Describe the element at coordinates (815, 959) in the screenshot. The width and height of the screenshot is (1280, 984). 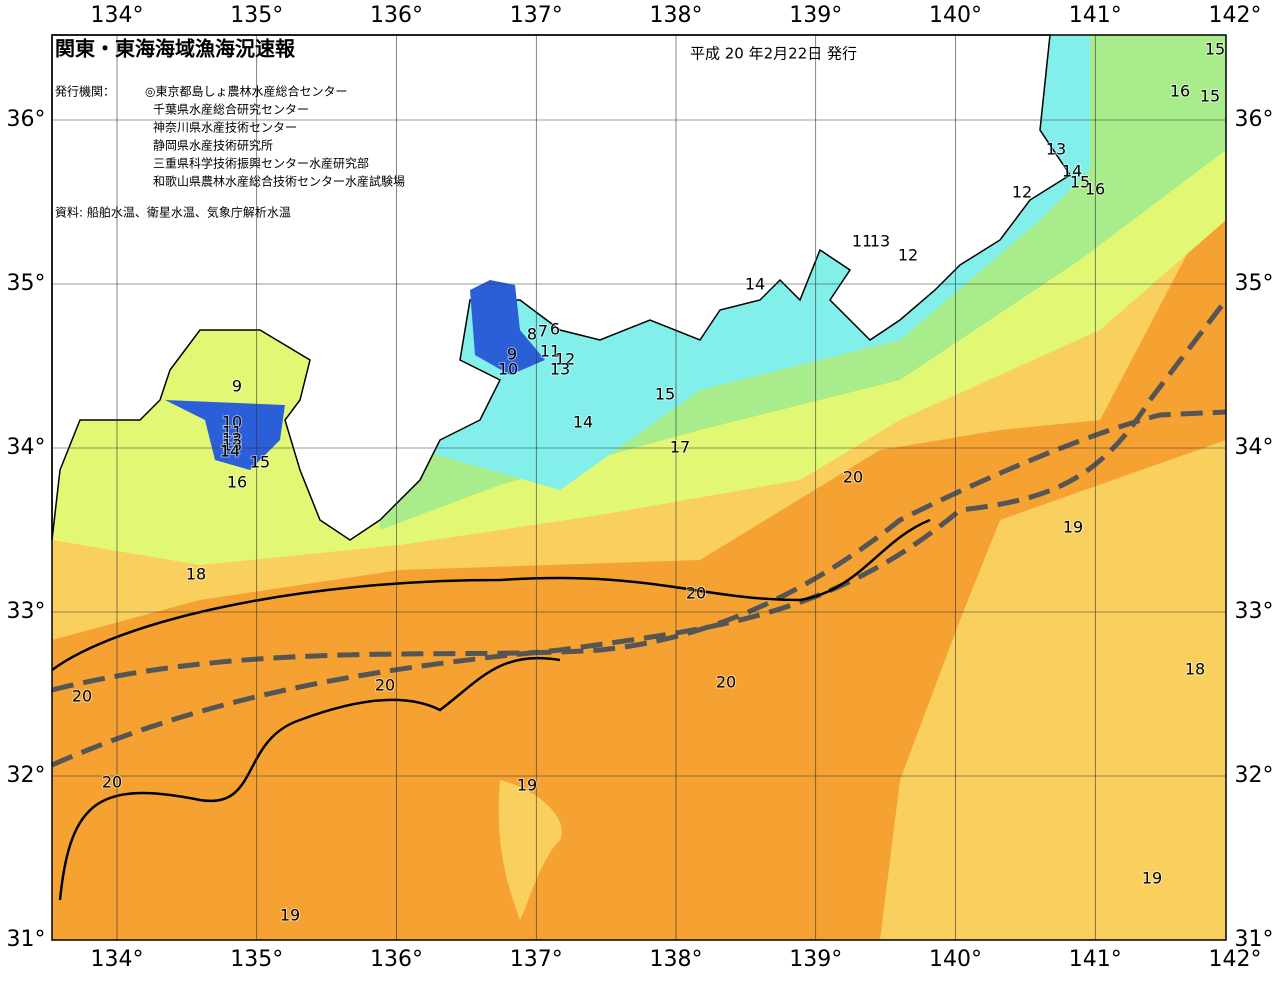
I see `lon-label-bottom: 139°` at that location.